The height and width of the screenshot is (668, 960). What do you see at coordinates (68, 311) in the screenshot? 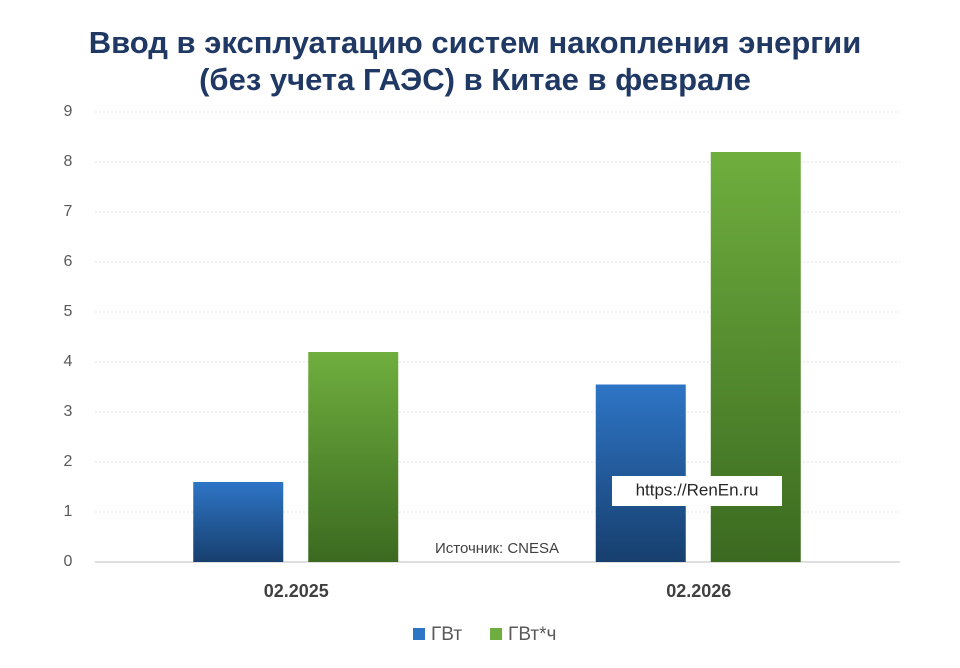
I see `y-tick-label: 5` at bounding box center [68, 311].